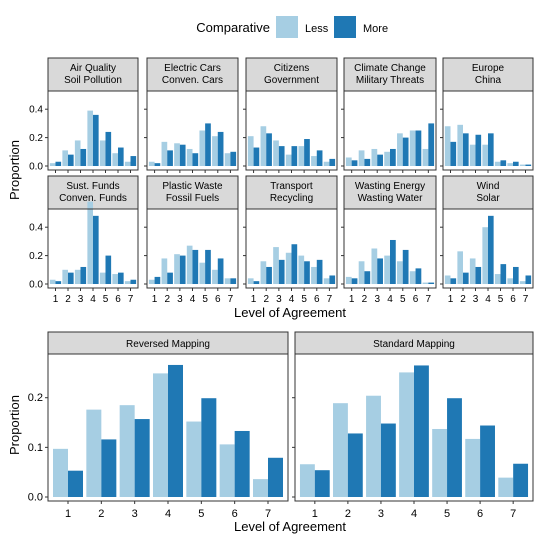  I want to click on x-tick-label: 6, so click(235, 514).